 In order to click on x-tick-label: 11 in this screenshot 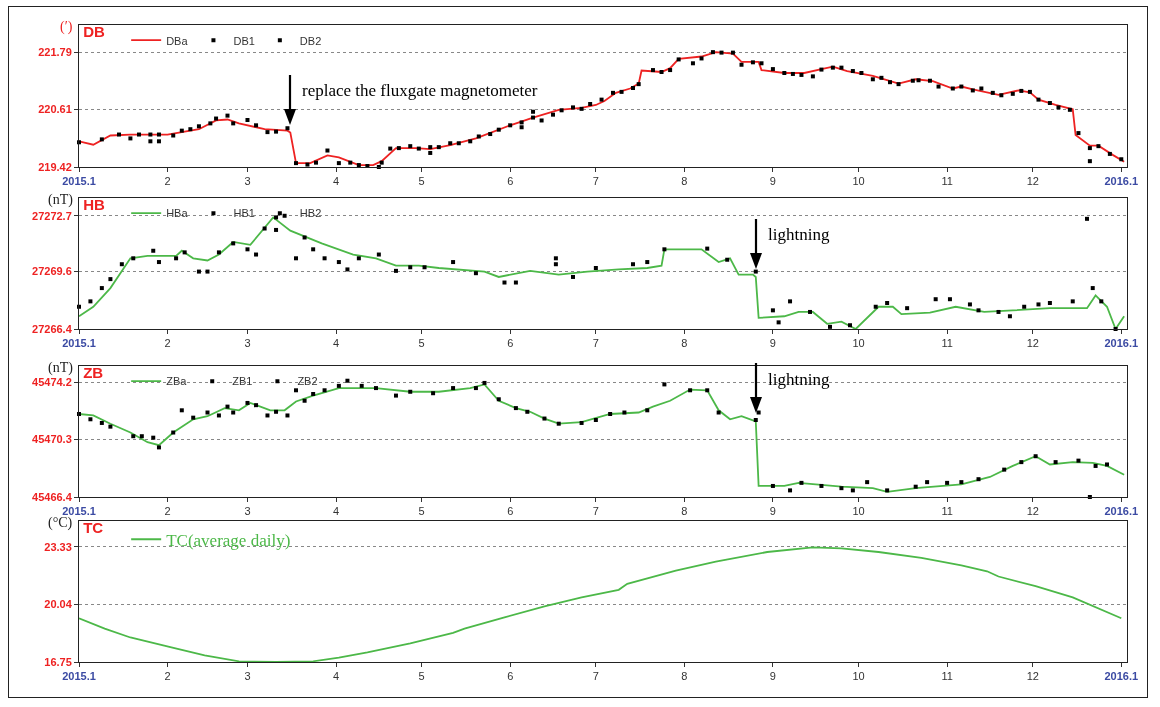, I will do `click(947, 676)`.